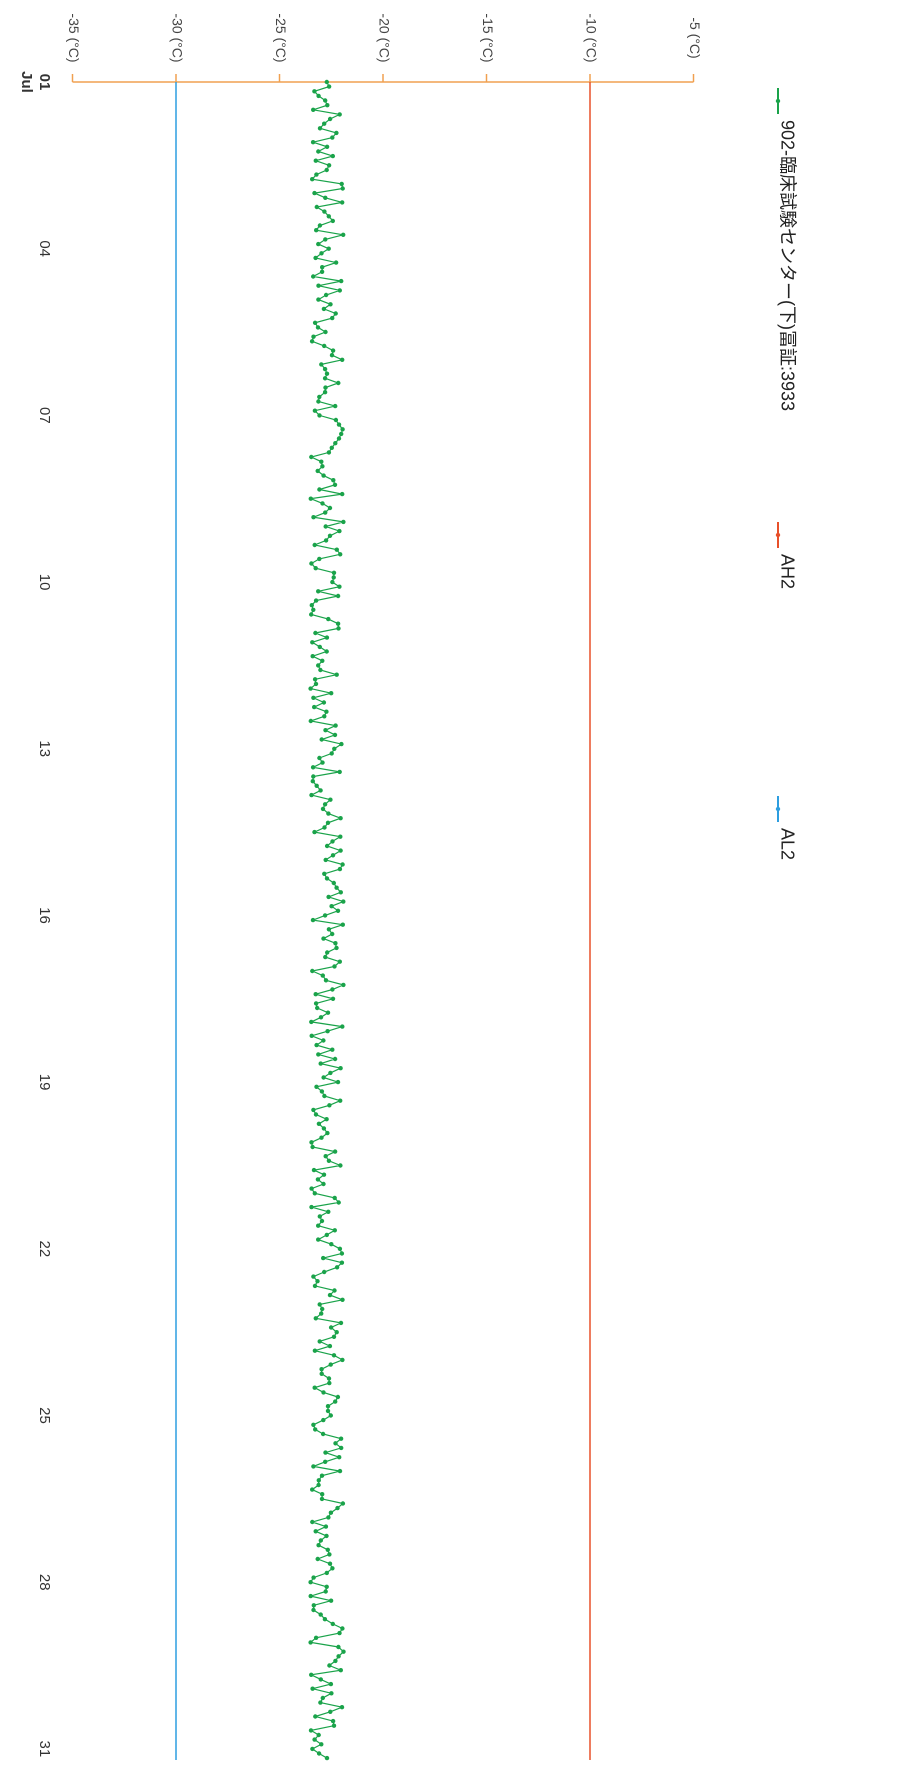 The width and height of the screenshot is (901, 1774). What do you see at coordinates (281, 37) in the screenshot?
I see `y-tick-label: -25 (°C)` at bounding box center [281, 37].